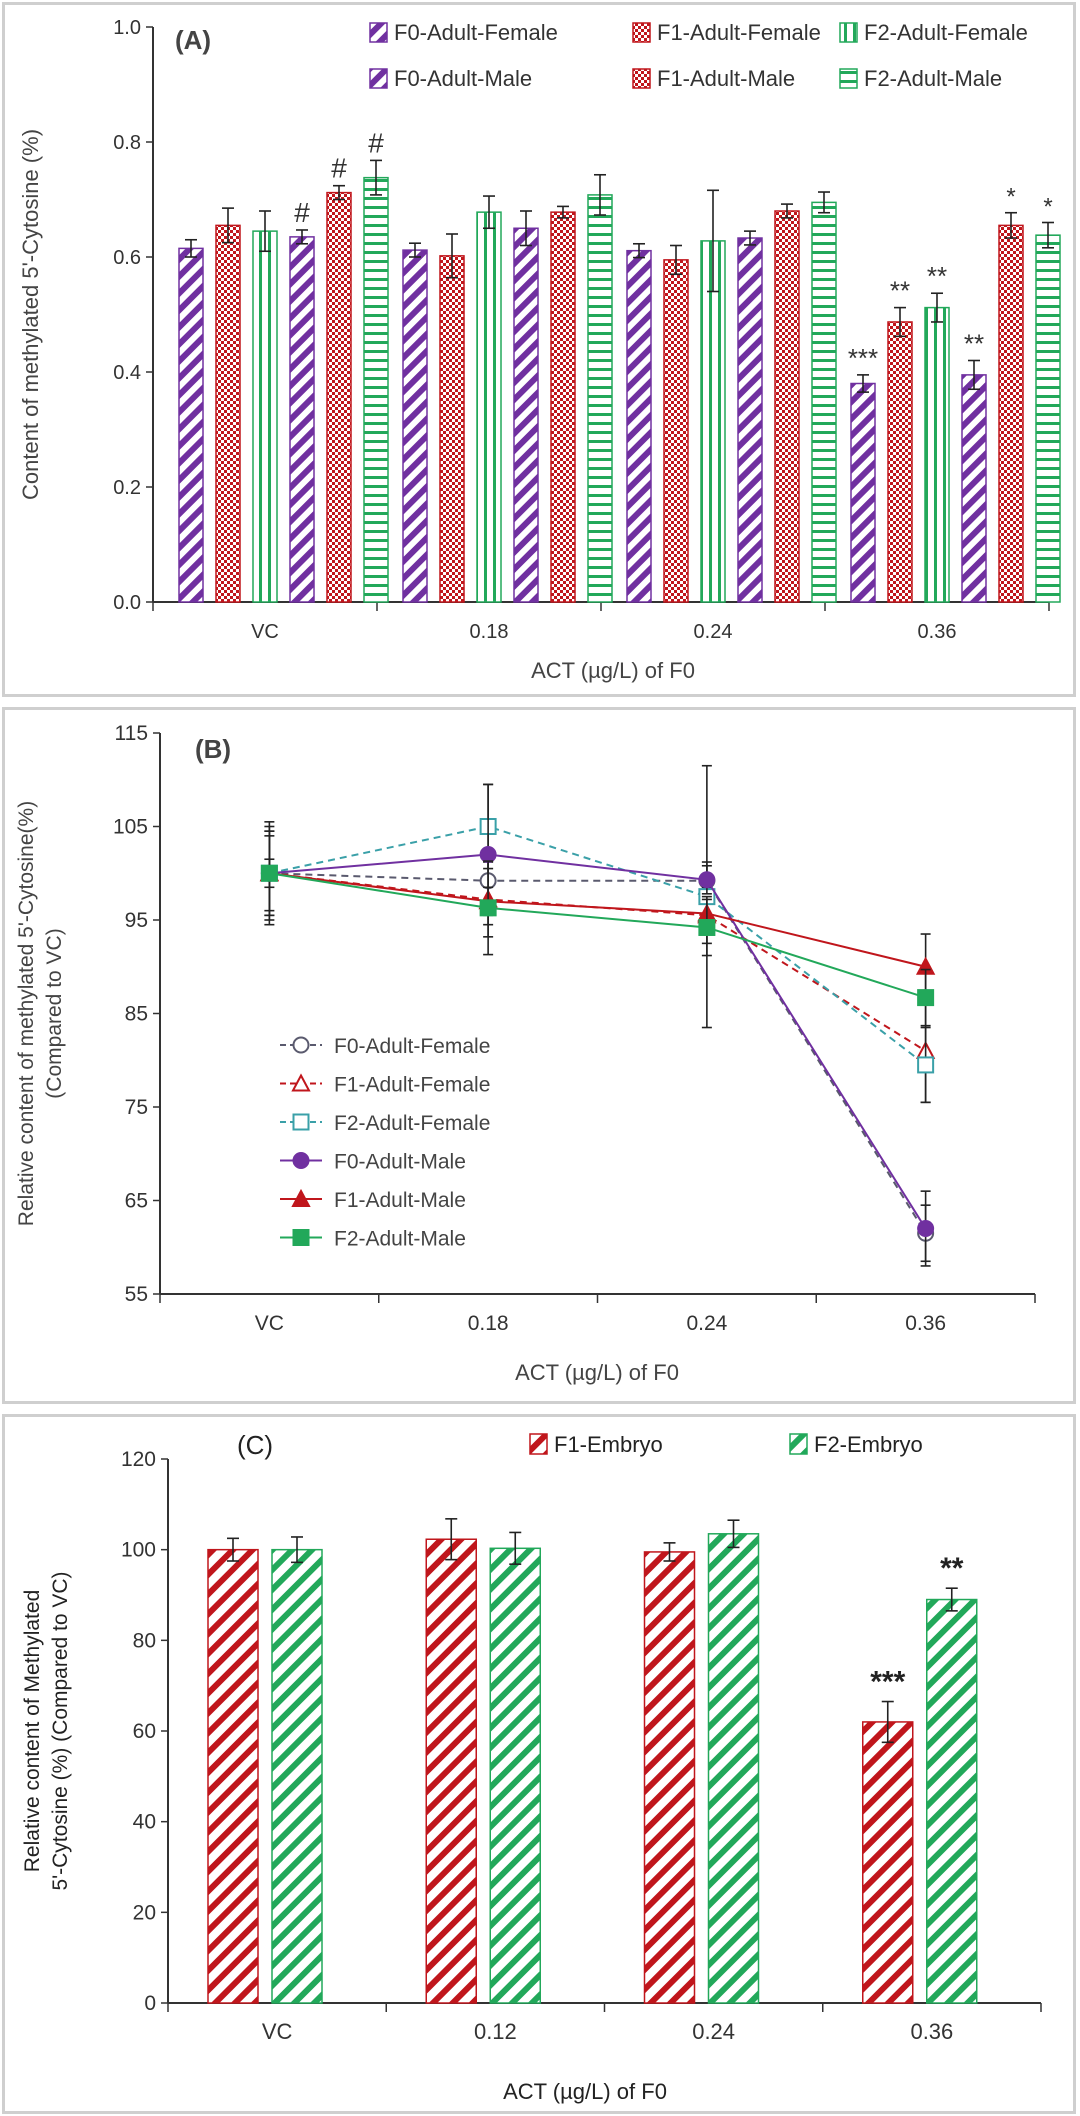 The height and width of the screenshot is (2116, 1080). What do you see at coordinates (412, 1046) in the screenshot?
I see `legend-label: F0-Adult-Female` at bounding box center [412, 1046].